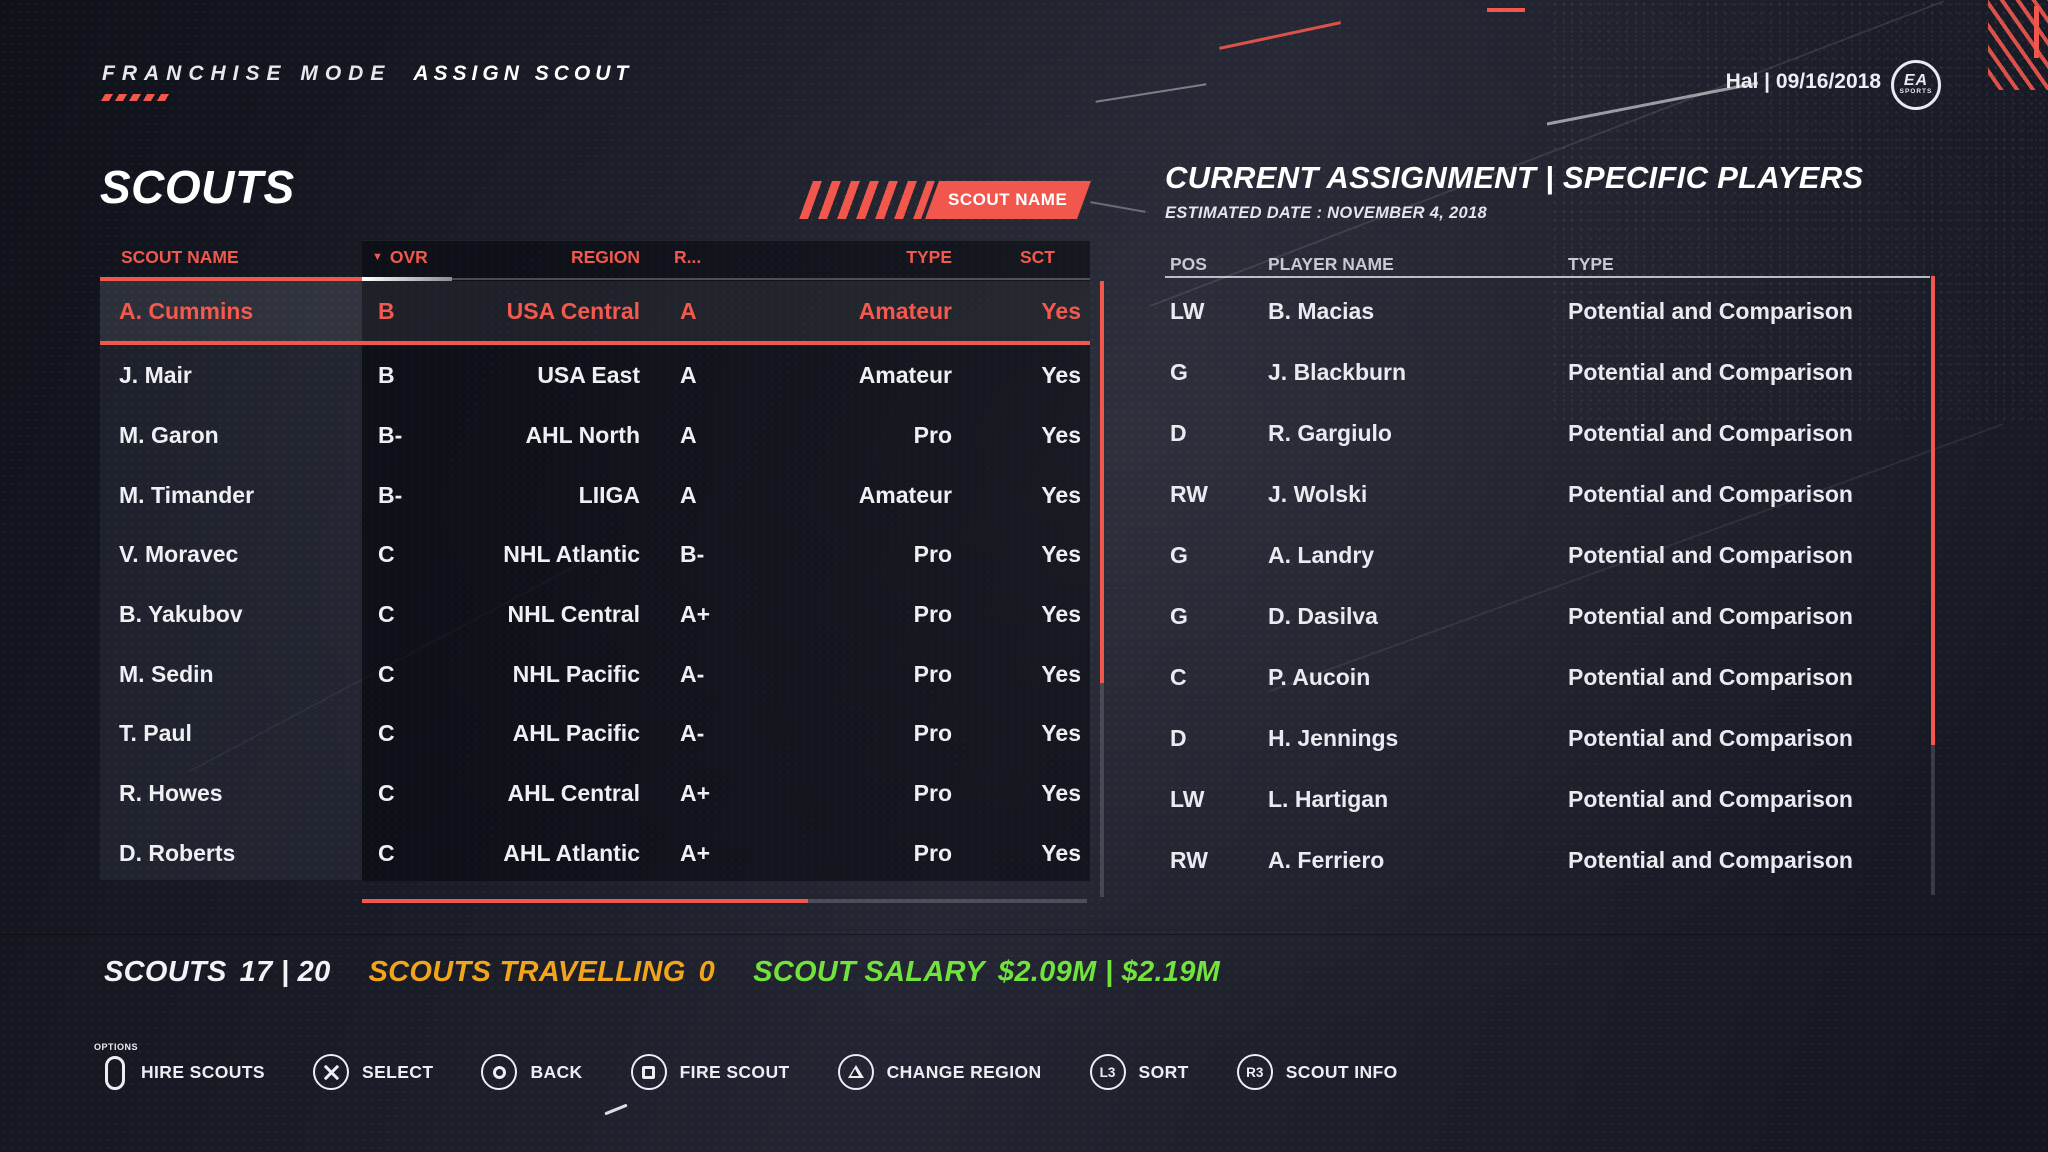 The image size is (2048, 1152). Describe the element at coordinates (285, 972) in the screenshot. I see `scouts-count-value: 17 | 20` at that location.